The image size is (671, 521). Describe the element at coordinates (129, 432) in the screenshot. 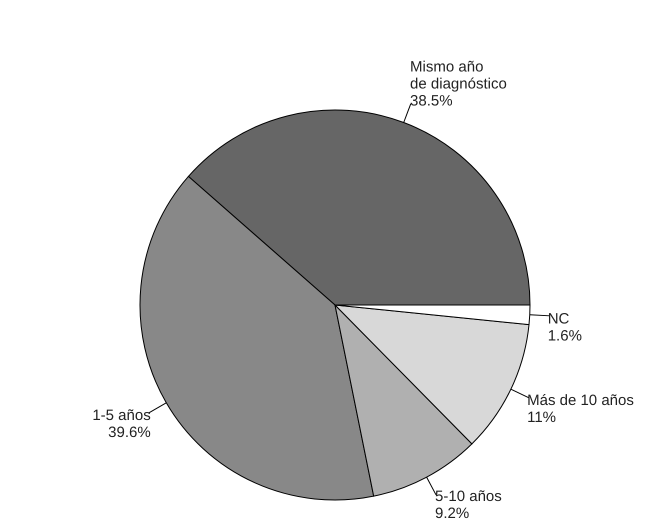

I see `data-label: 39.6%` at that location.